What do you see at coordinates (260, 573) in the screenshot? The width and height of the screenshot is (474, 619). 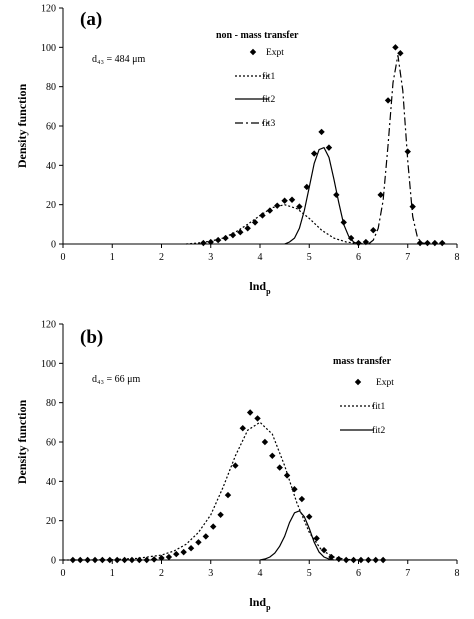 I see `x-tick-label: 4` at bounding box center [260, 573].